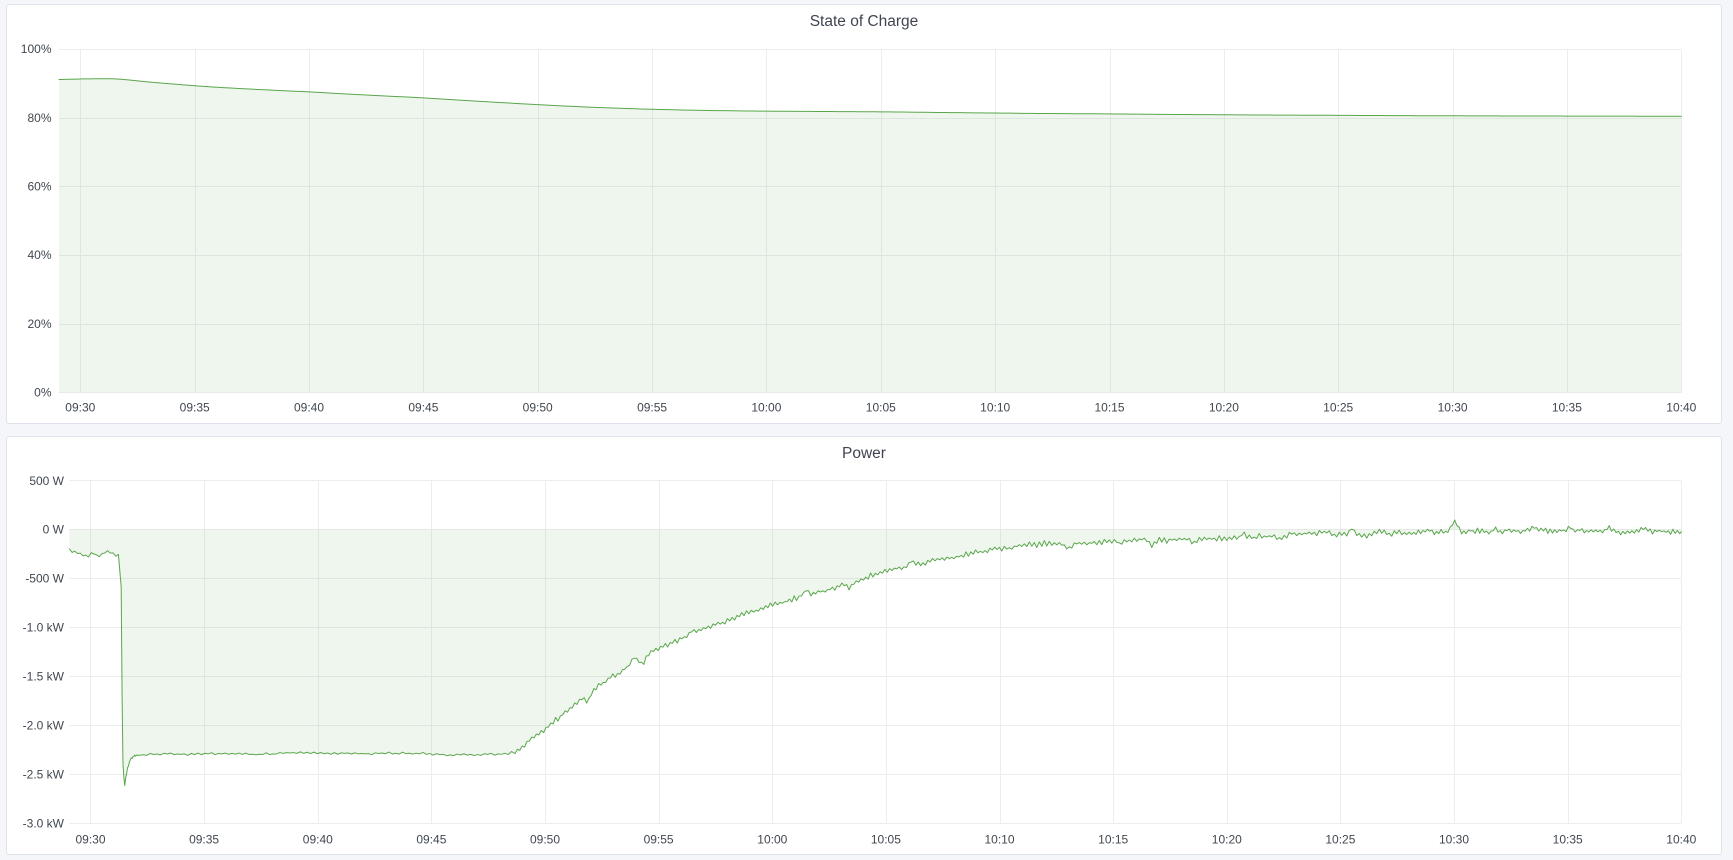 The width and height of the screenshot is (1733, 860). What do you see at coordinates (39, 255) in the screenshot?
I see `svg-text: 40%` at bounding box center [39, 255].